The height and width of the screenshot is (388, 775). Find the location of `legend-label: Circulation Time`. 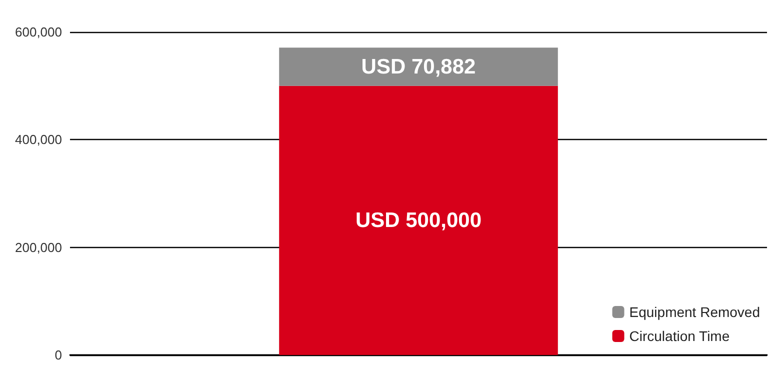

legend-label: Circulation Time is located at coordinates (679, 336).